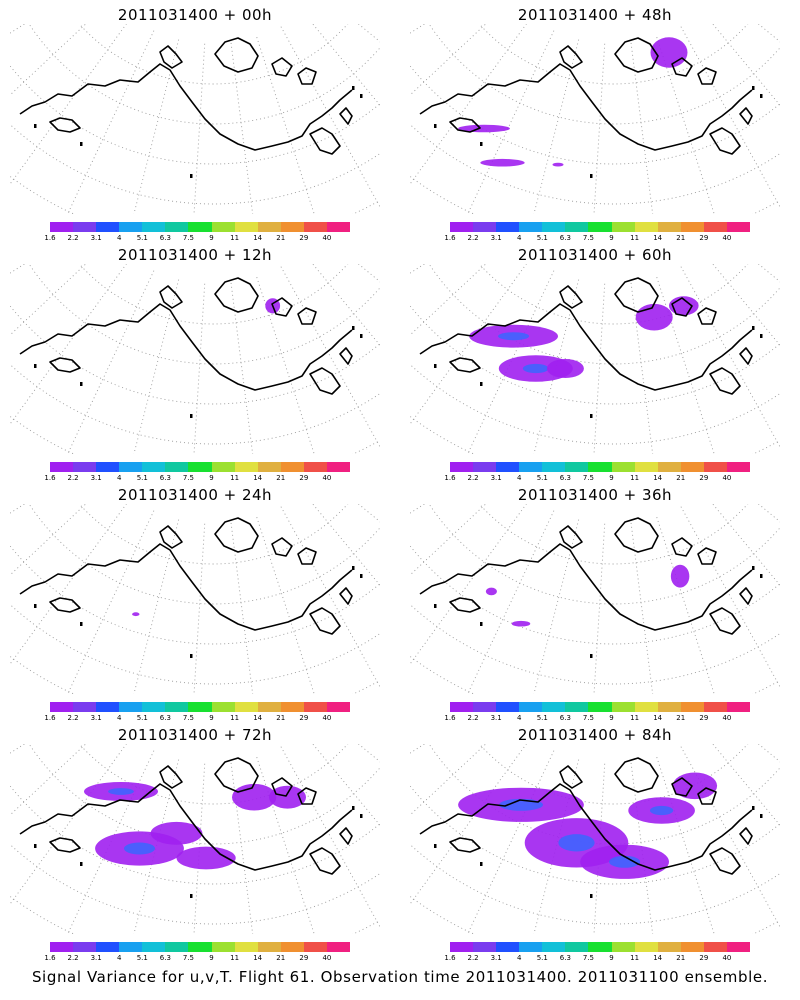  What do you see at coordinates (595, 255) in the screenshot?
I see `panel-title: 2011031400 + 60h` at bounding box center [595, 255].